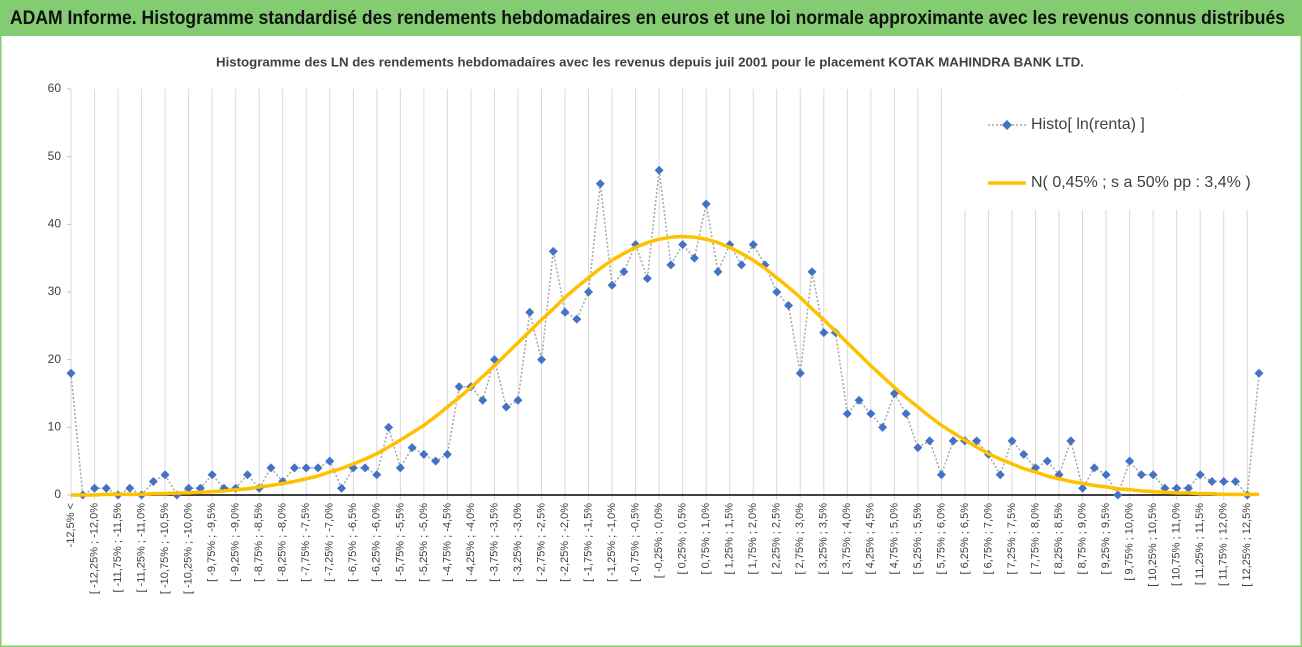 This screenshot has width=1302, height=647. What do you see at coordinates (894, 539) in the screenshot?
I see `x-tick-label: [ 4,75% ; 5,0%` at bounding box center [894, 539].